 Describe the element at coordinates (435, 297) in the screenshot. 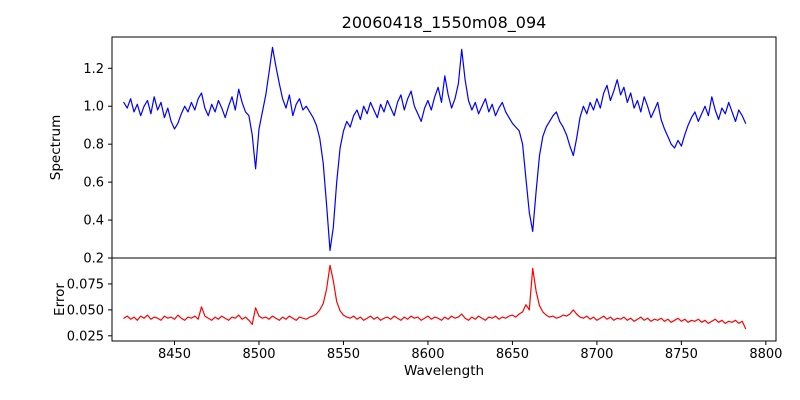

I see `error-line` at that location.